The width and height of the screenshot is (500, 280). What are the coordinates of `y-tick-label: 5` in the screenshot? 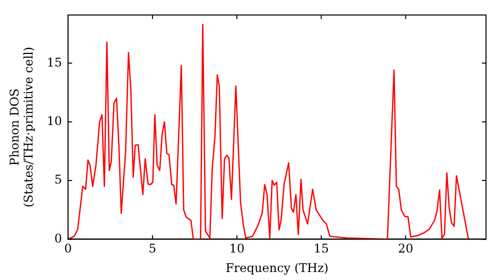 It's located at (58, 179).